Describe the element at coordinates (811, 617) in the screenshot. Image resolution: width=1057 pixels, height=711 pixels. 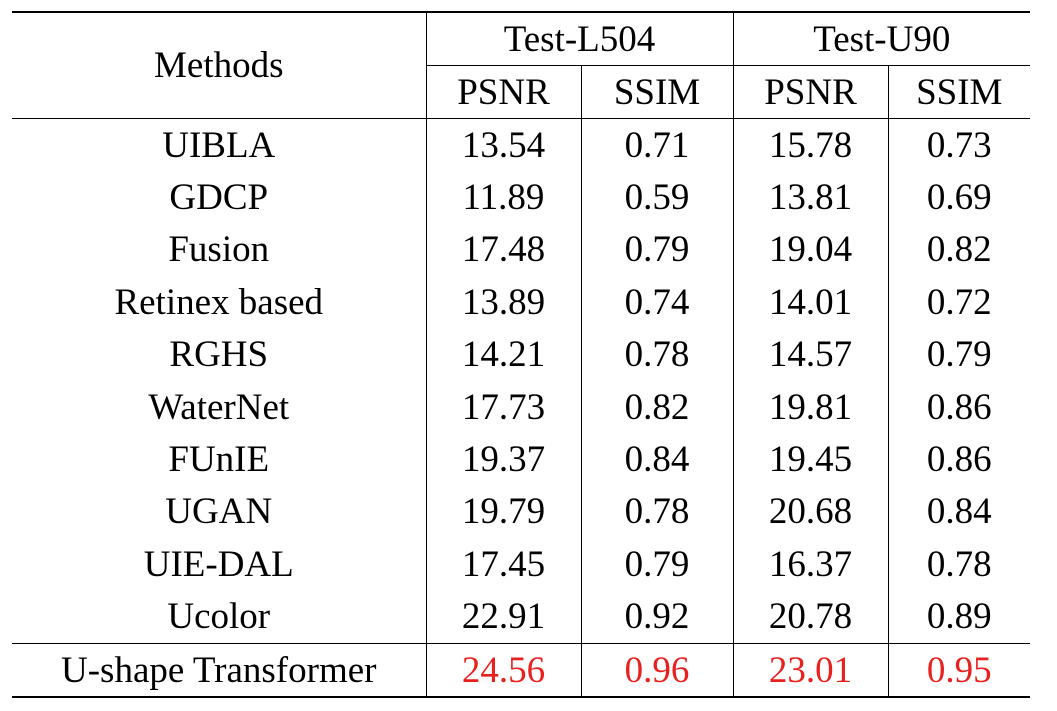
I see `u90-psnr-cell: 20.78` at that location.